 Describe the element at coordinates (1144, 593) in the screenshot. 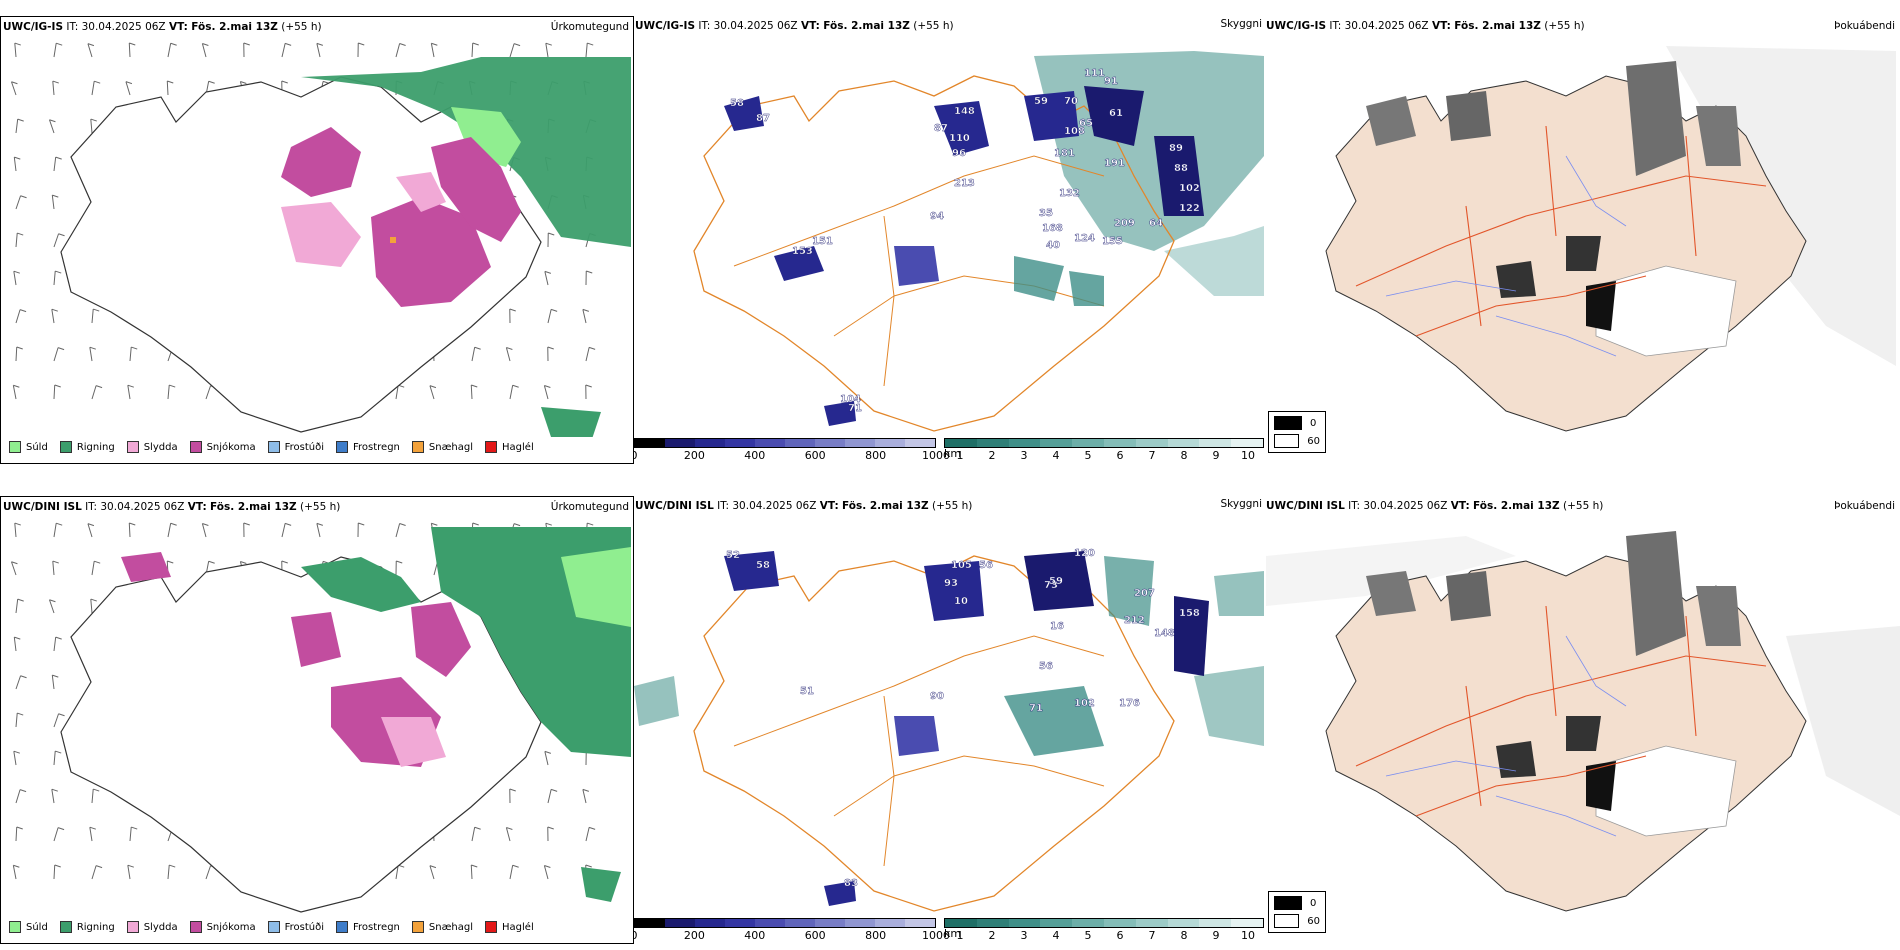

I see `cloud-base-label: 207` at that location.